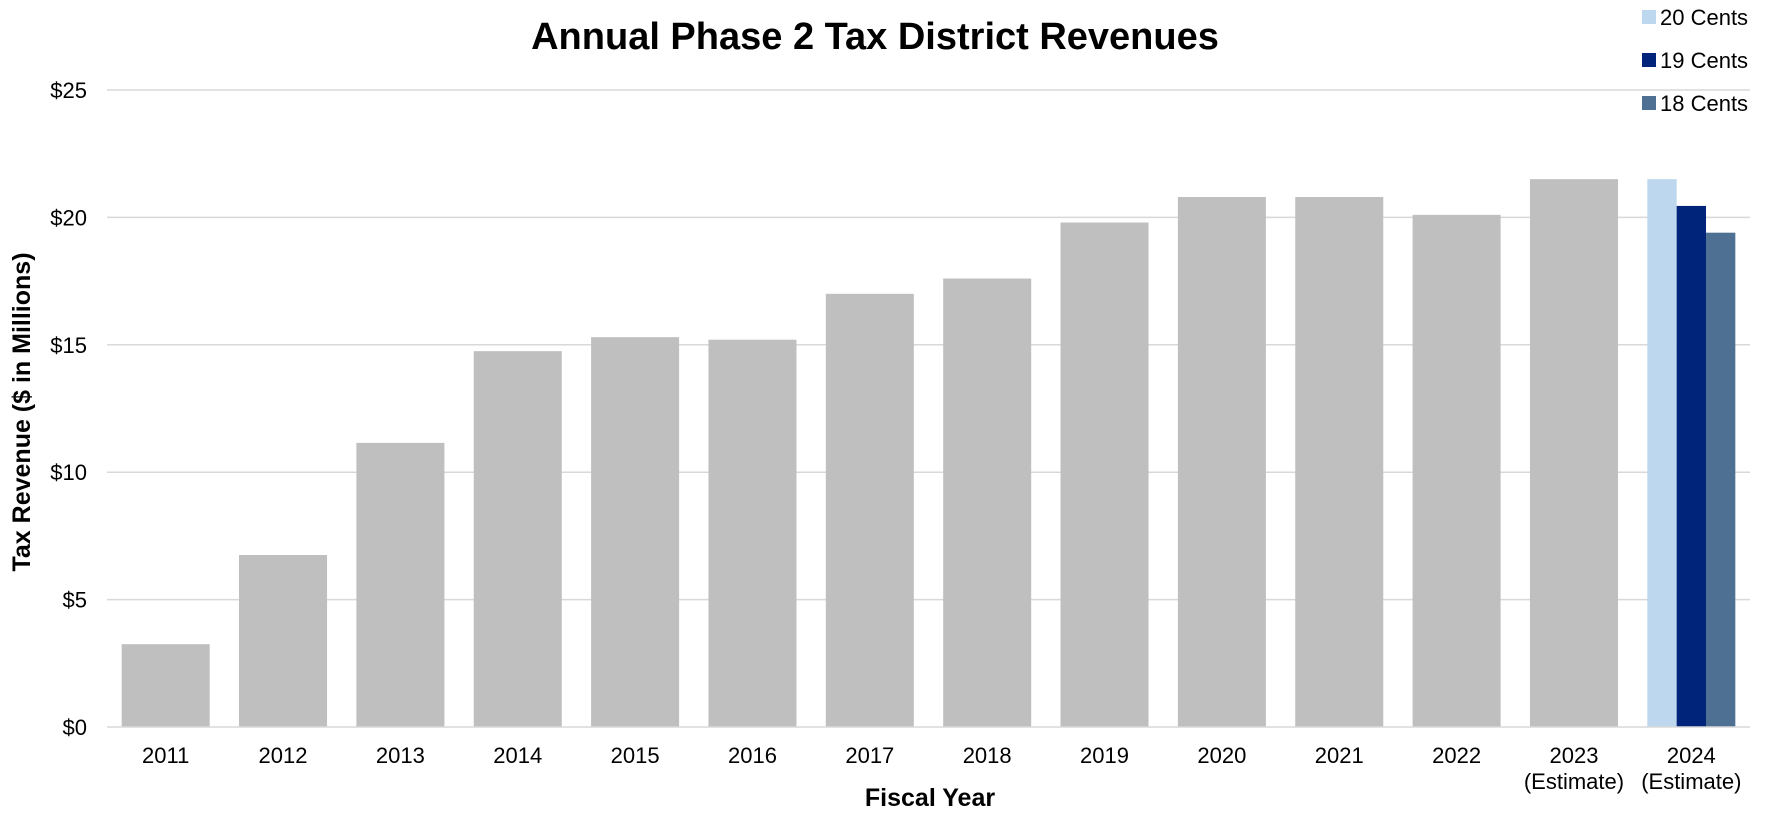 The image size is (1767, 813). I want to click on y-tick-label: $15, so click(68, 345).